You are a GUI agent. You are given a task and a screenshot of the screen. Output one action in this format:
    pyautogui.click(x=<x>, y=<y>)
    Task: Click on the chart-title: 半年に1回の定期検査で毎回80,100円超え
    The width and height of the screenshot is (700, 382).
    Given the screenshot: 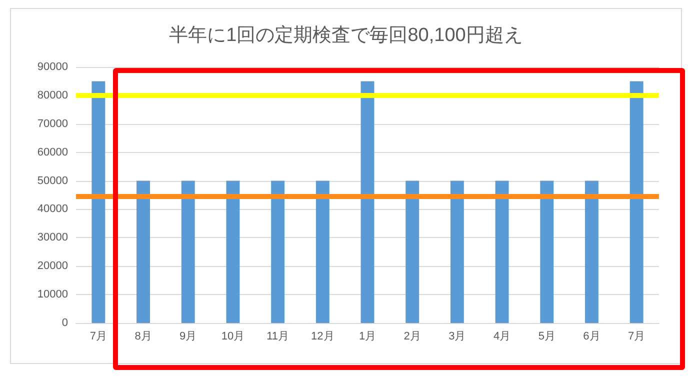 What is the action you would take?
    pyautogui.click(x=346, y=35)
    